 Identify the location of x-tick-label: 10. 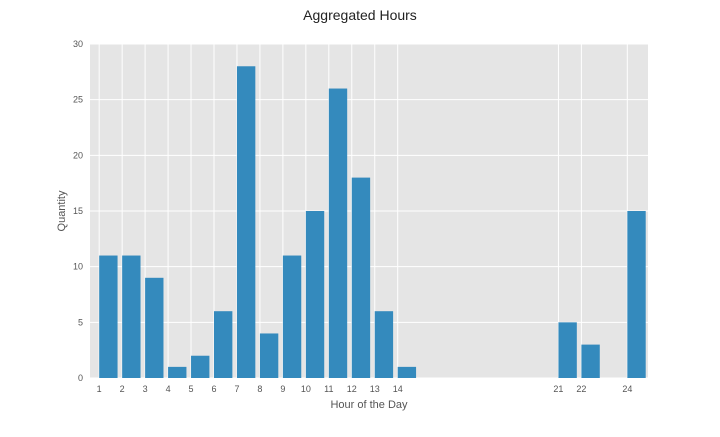
(306, 389).